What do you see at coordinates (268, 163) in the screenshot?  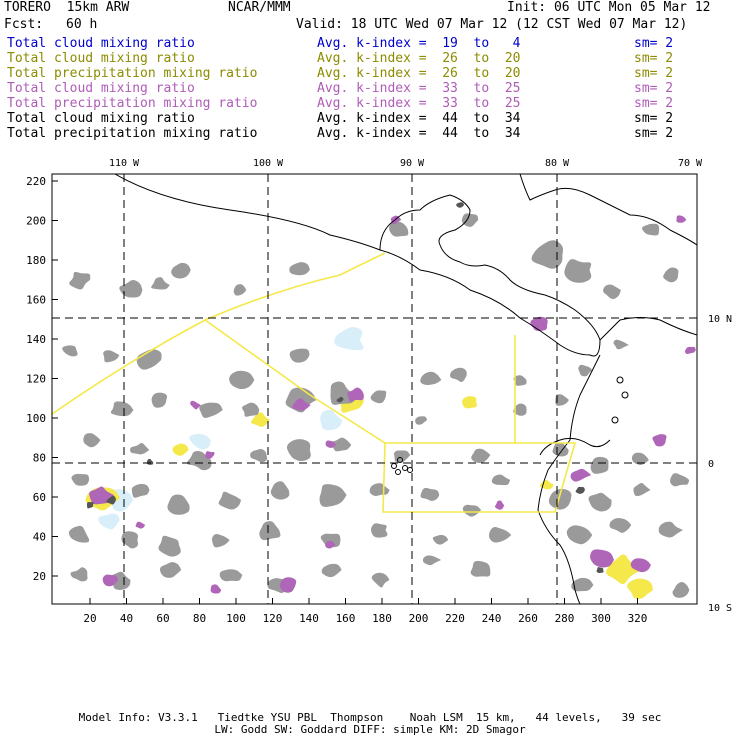 I see `longitude-label: 100 W` at bounding box center [268, 163].